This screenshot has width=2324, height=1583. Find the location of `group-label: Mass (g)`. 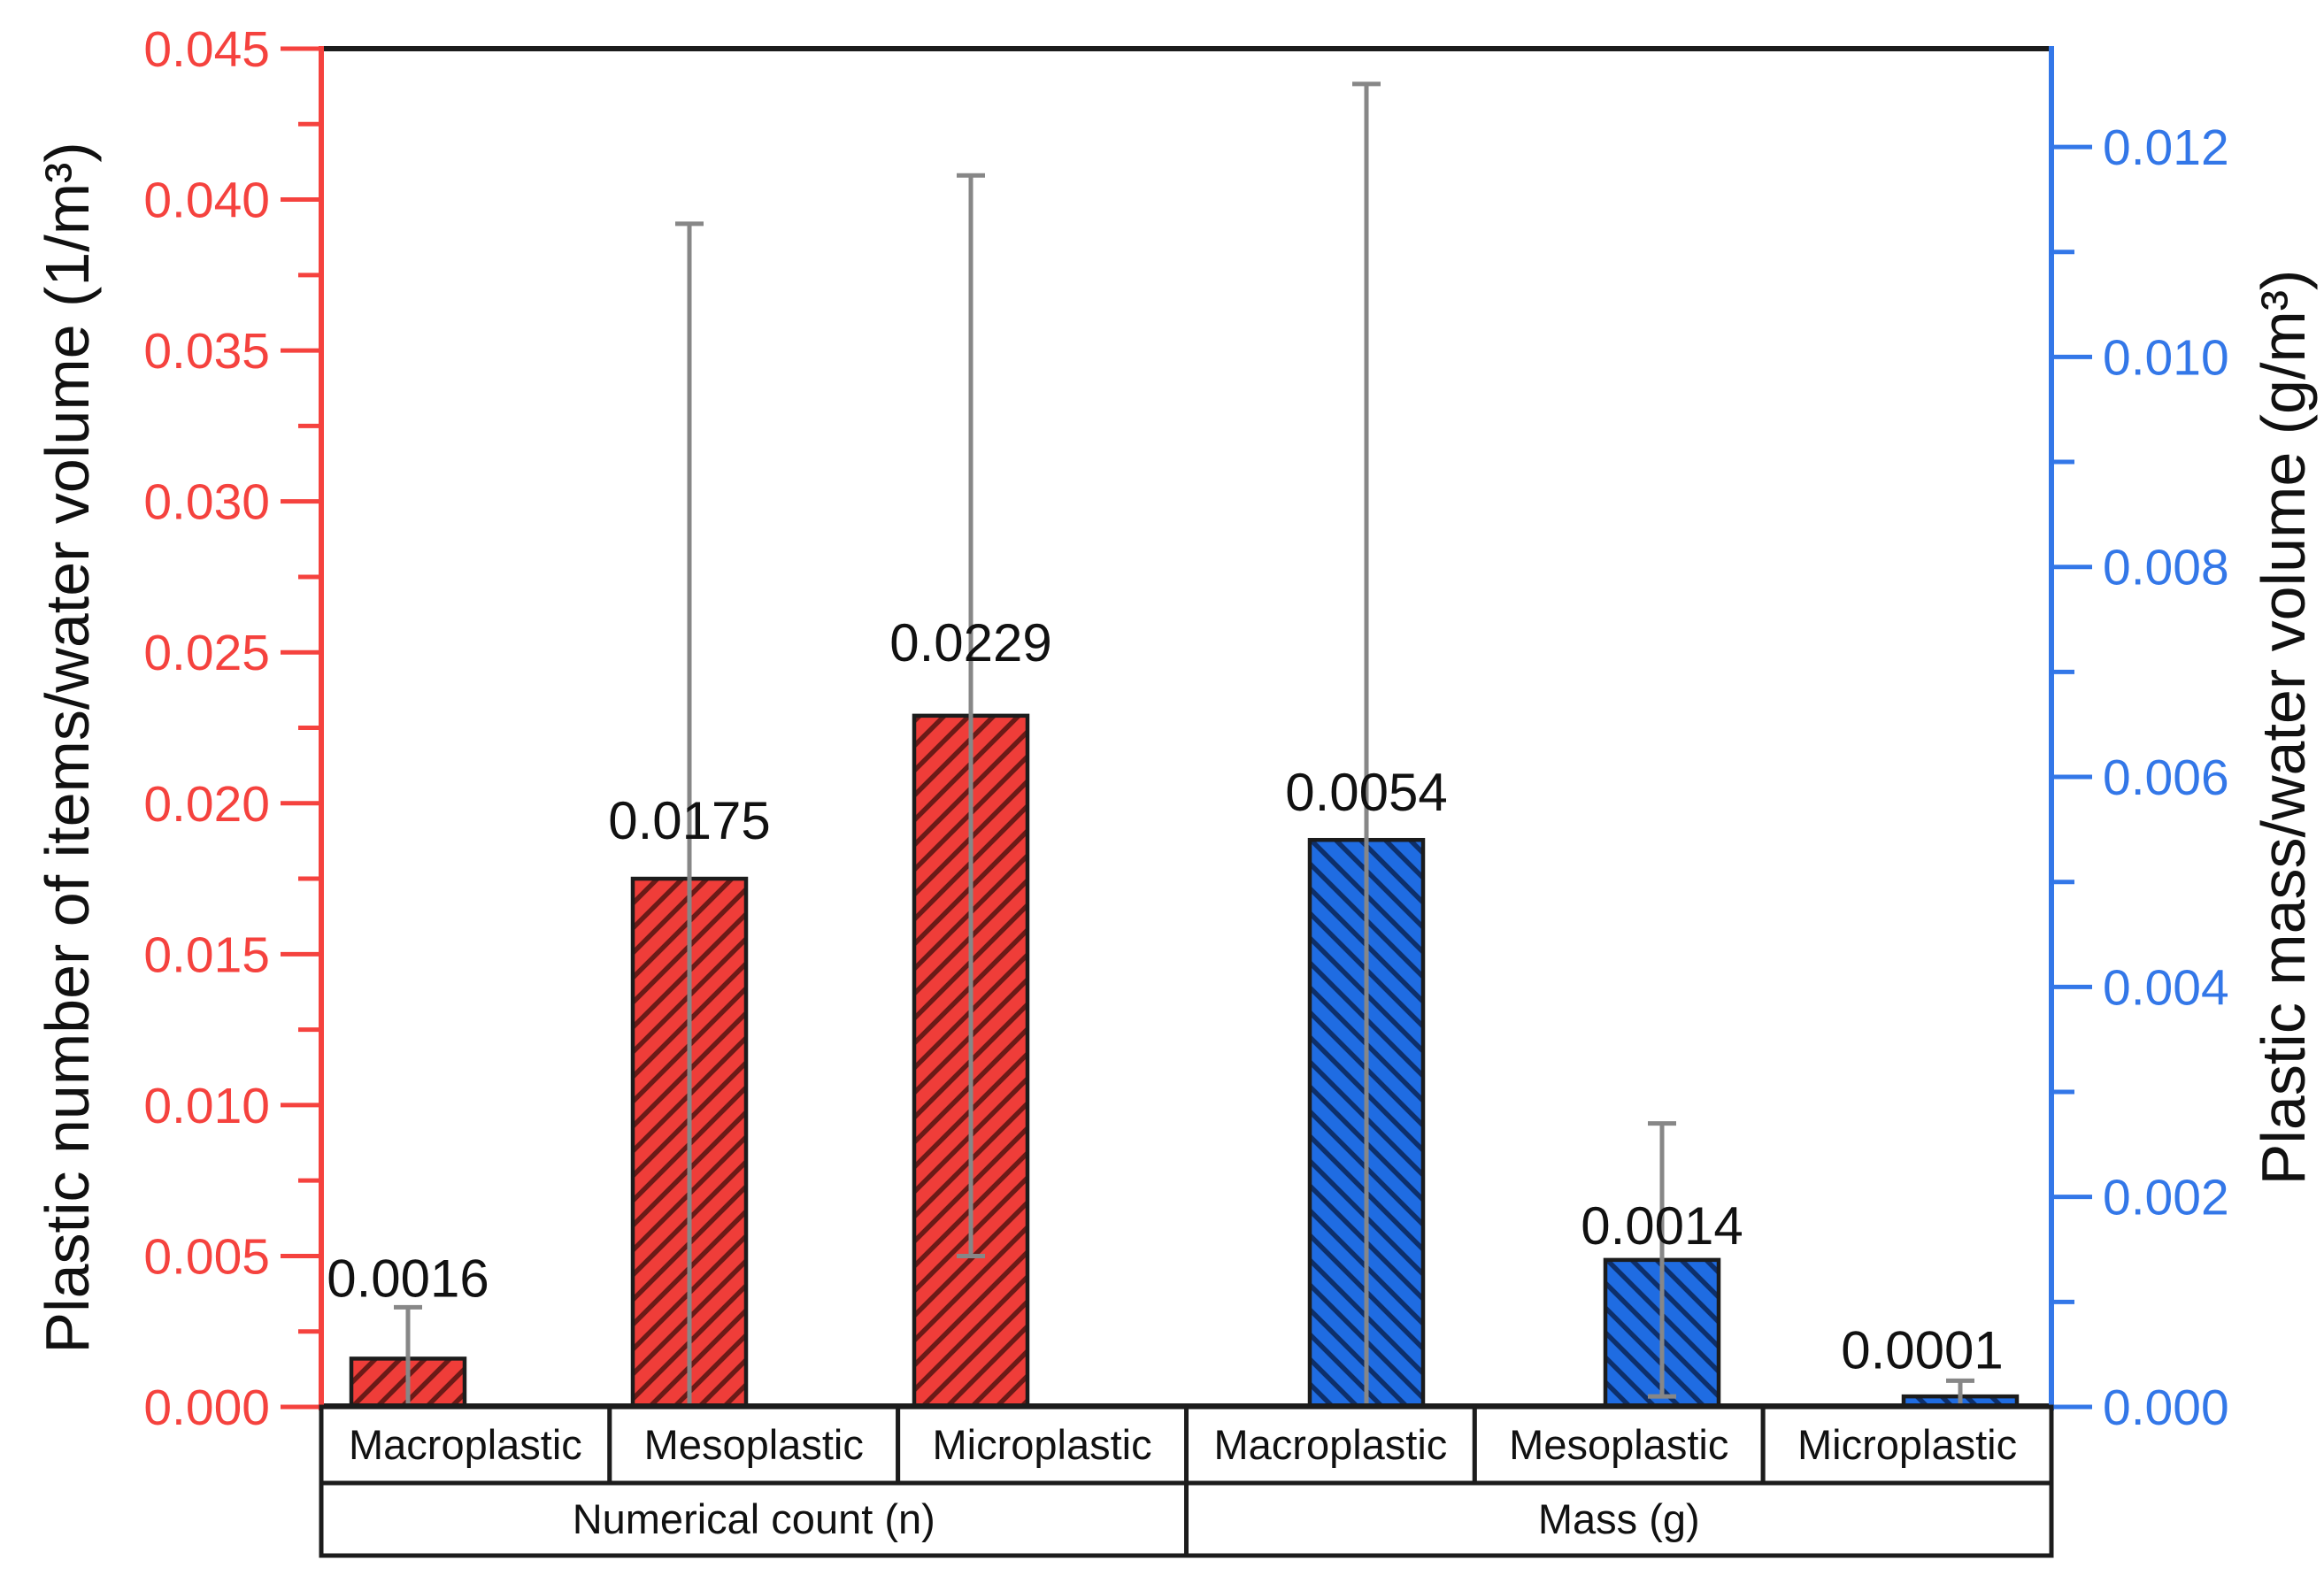

group-label: Mass (g) is located at coordinates (1619, 1518).